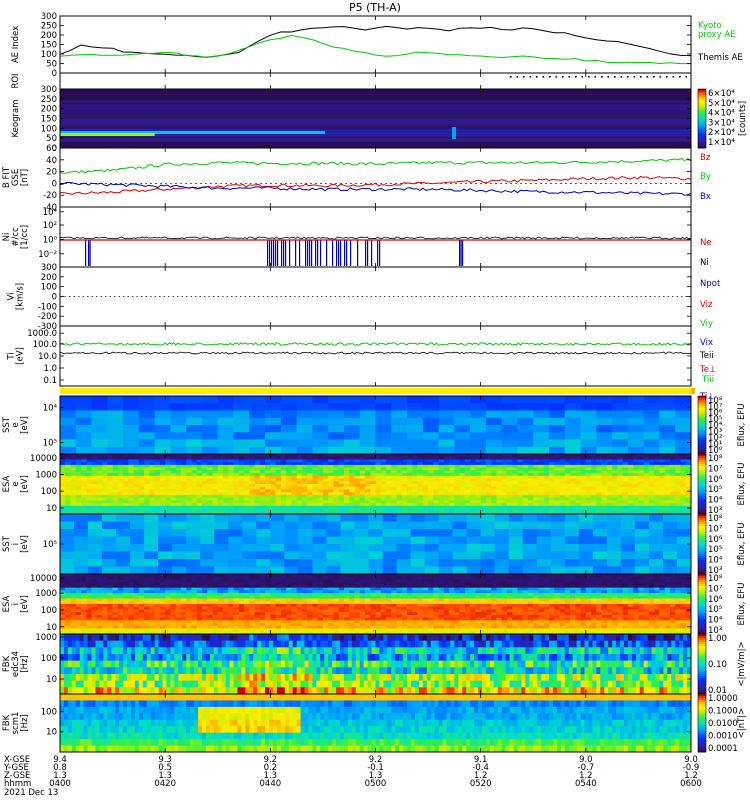 This screenshot has height=800, width=750. I want to click on ae-series-themis-ae, so click(375, 41).